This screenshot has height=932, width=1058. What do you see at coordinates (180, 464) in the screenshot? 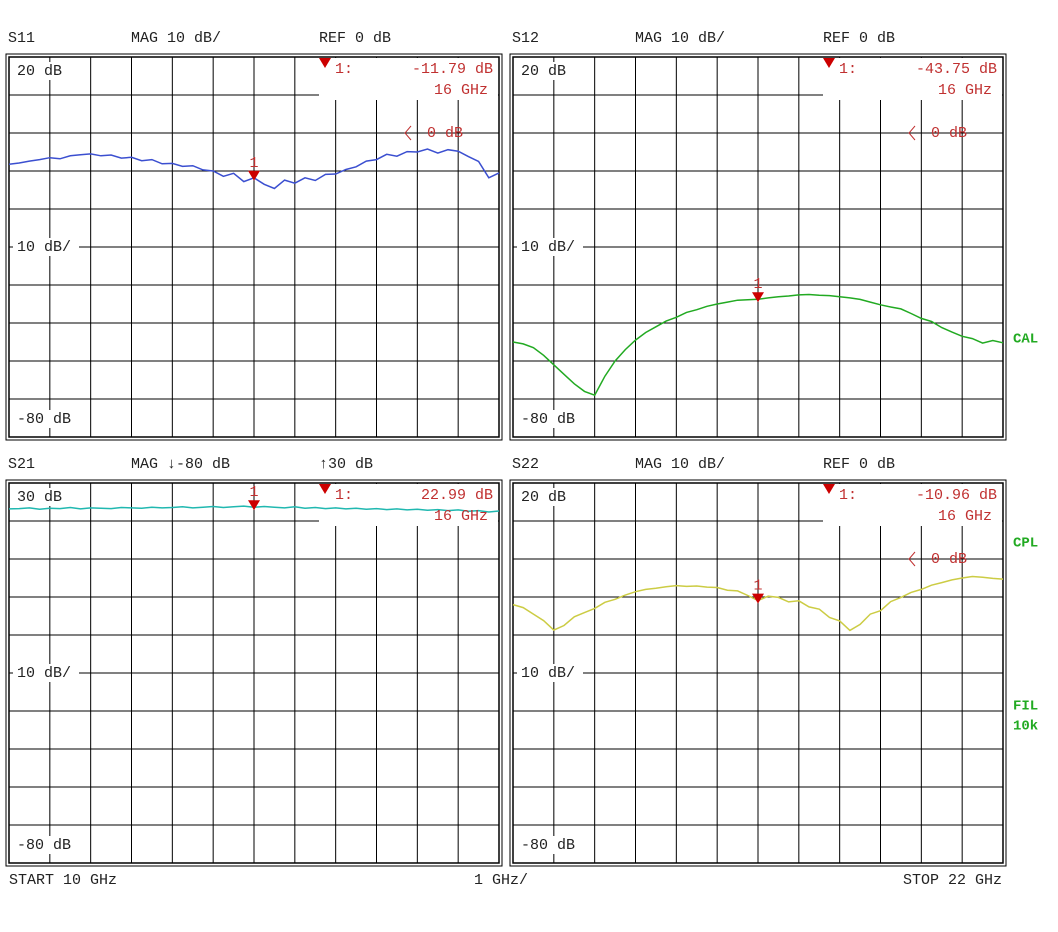
I see `scale-label: MAG ↓-80 dB` at bounding box center [180, 464].